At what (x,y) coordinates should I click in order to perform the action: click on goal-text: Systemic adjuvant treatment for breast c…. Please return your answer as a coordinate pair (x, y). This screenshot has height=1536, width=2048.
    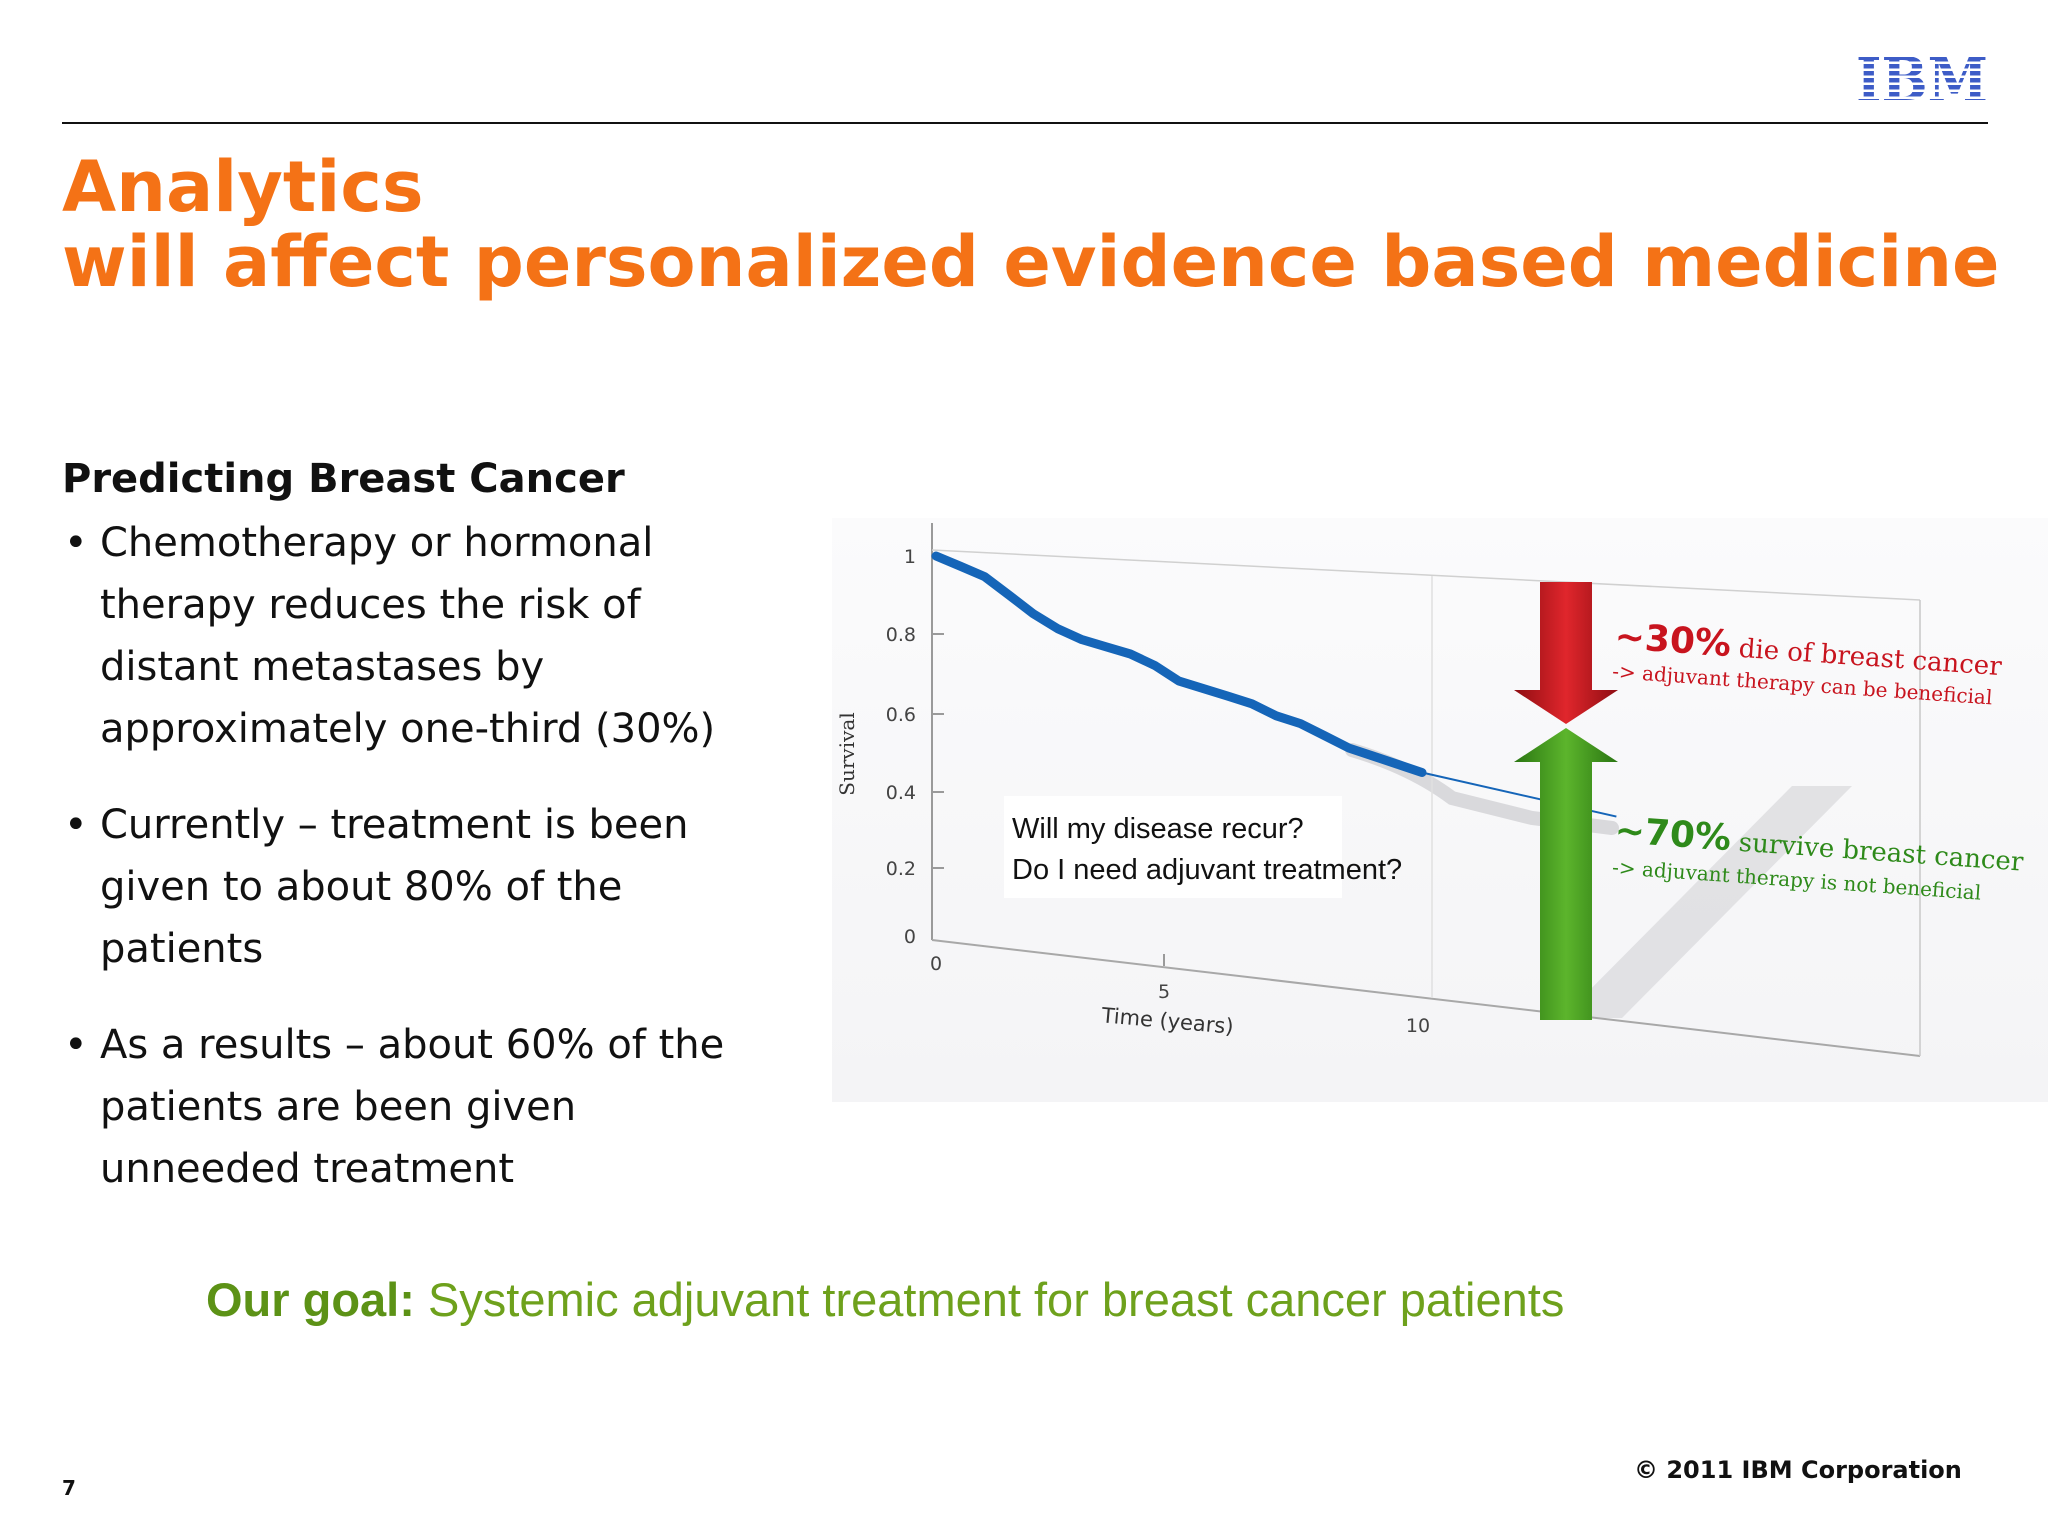
    Looking at the image, I should click on (989, 1299).